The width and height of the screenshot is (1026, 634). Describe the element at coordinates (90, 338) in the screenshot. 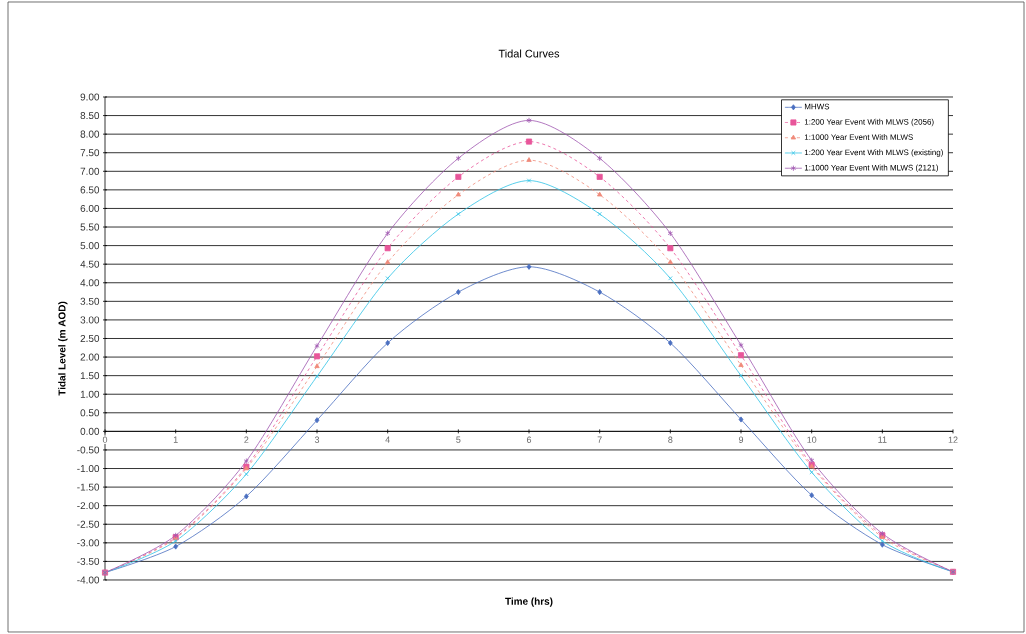

I see `y-tick-label: 2.50` at that location.